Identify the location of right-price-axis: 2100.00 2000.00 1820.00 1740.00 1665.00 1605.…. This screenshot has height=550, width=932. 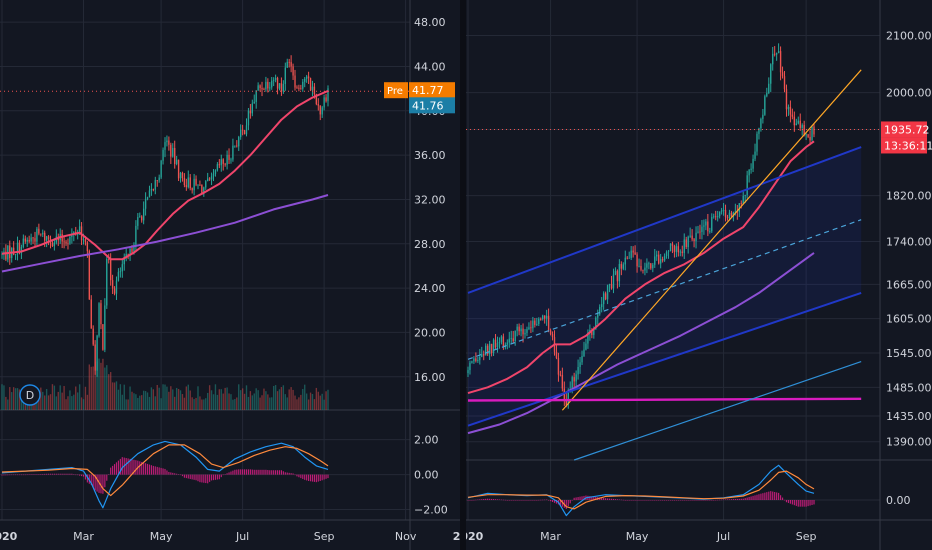
(909, 268).